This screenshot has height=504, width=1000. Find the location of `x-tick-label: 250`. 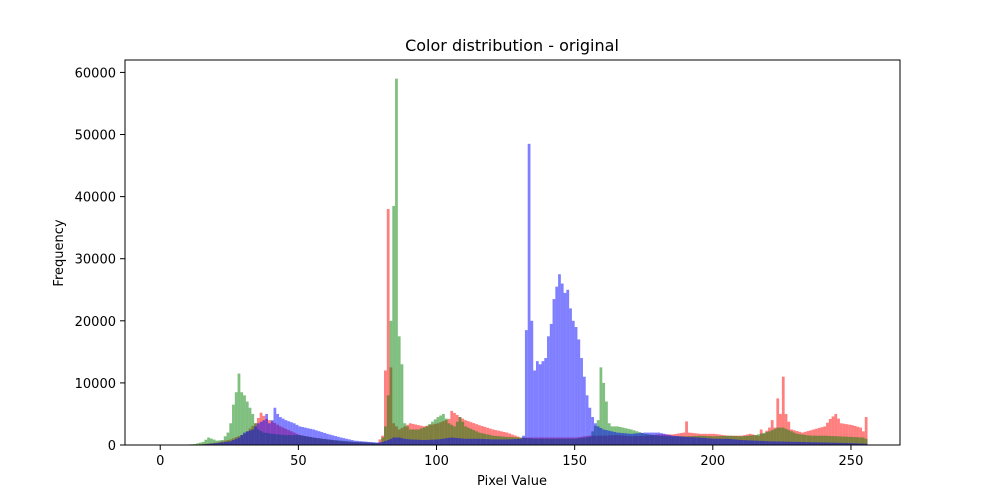

x-tick-label: 250 is located at coordinates (851, 461).